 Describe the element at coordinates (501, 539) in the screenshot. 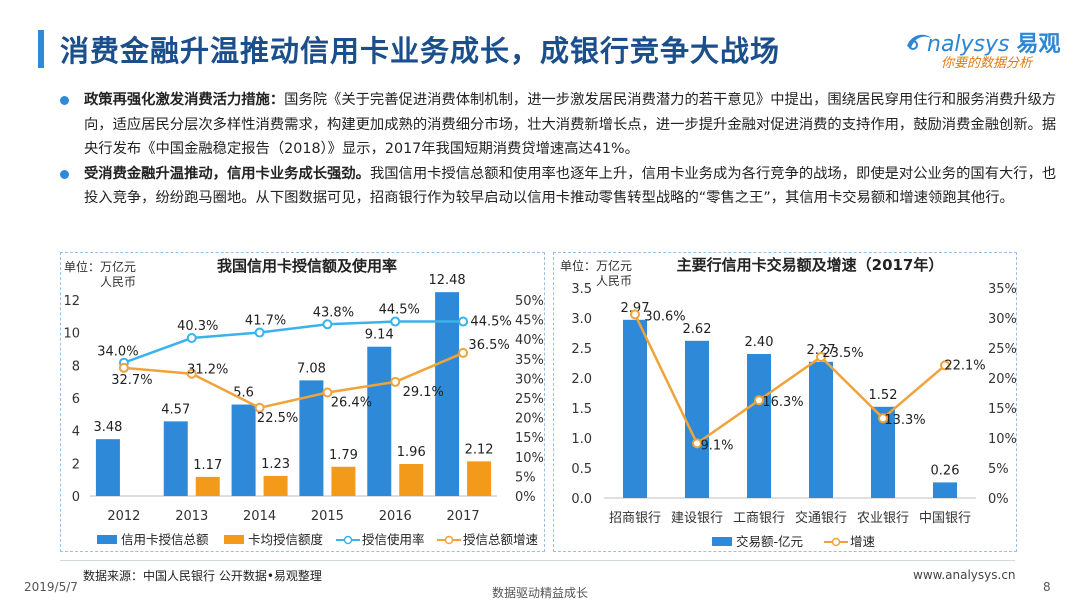

I see `legend-label: 授信总额增速` at that location.